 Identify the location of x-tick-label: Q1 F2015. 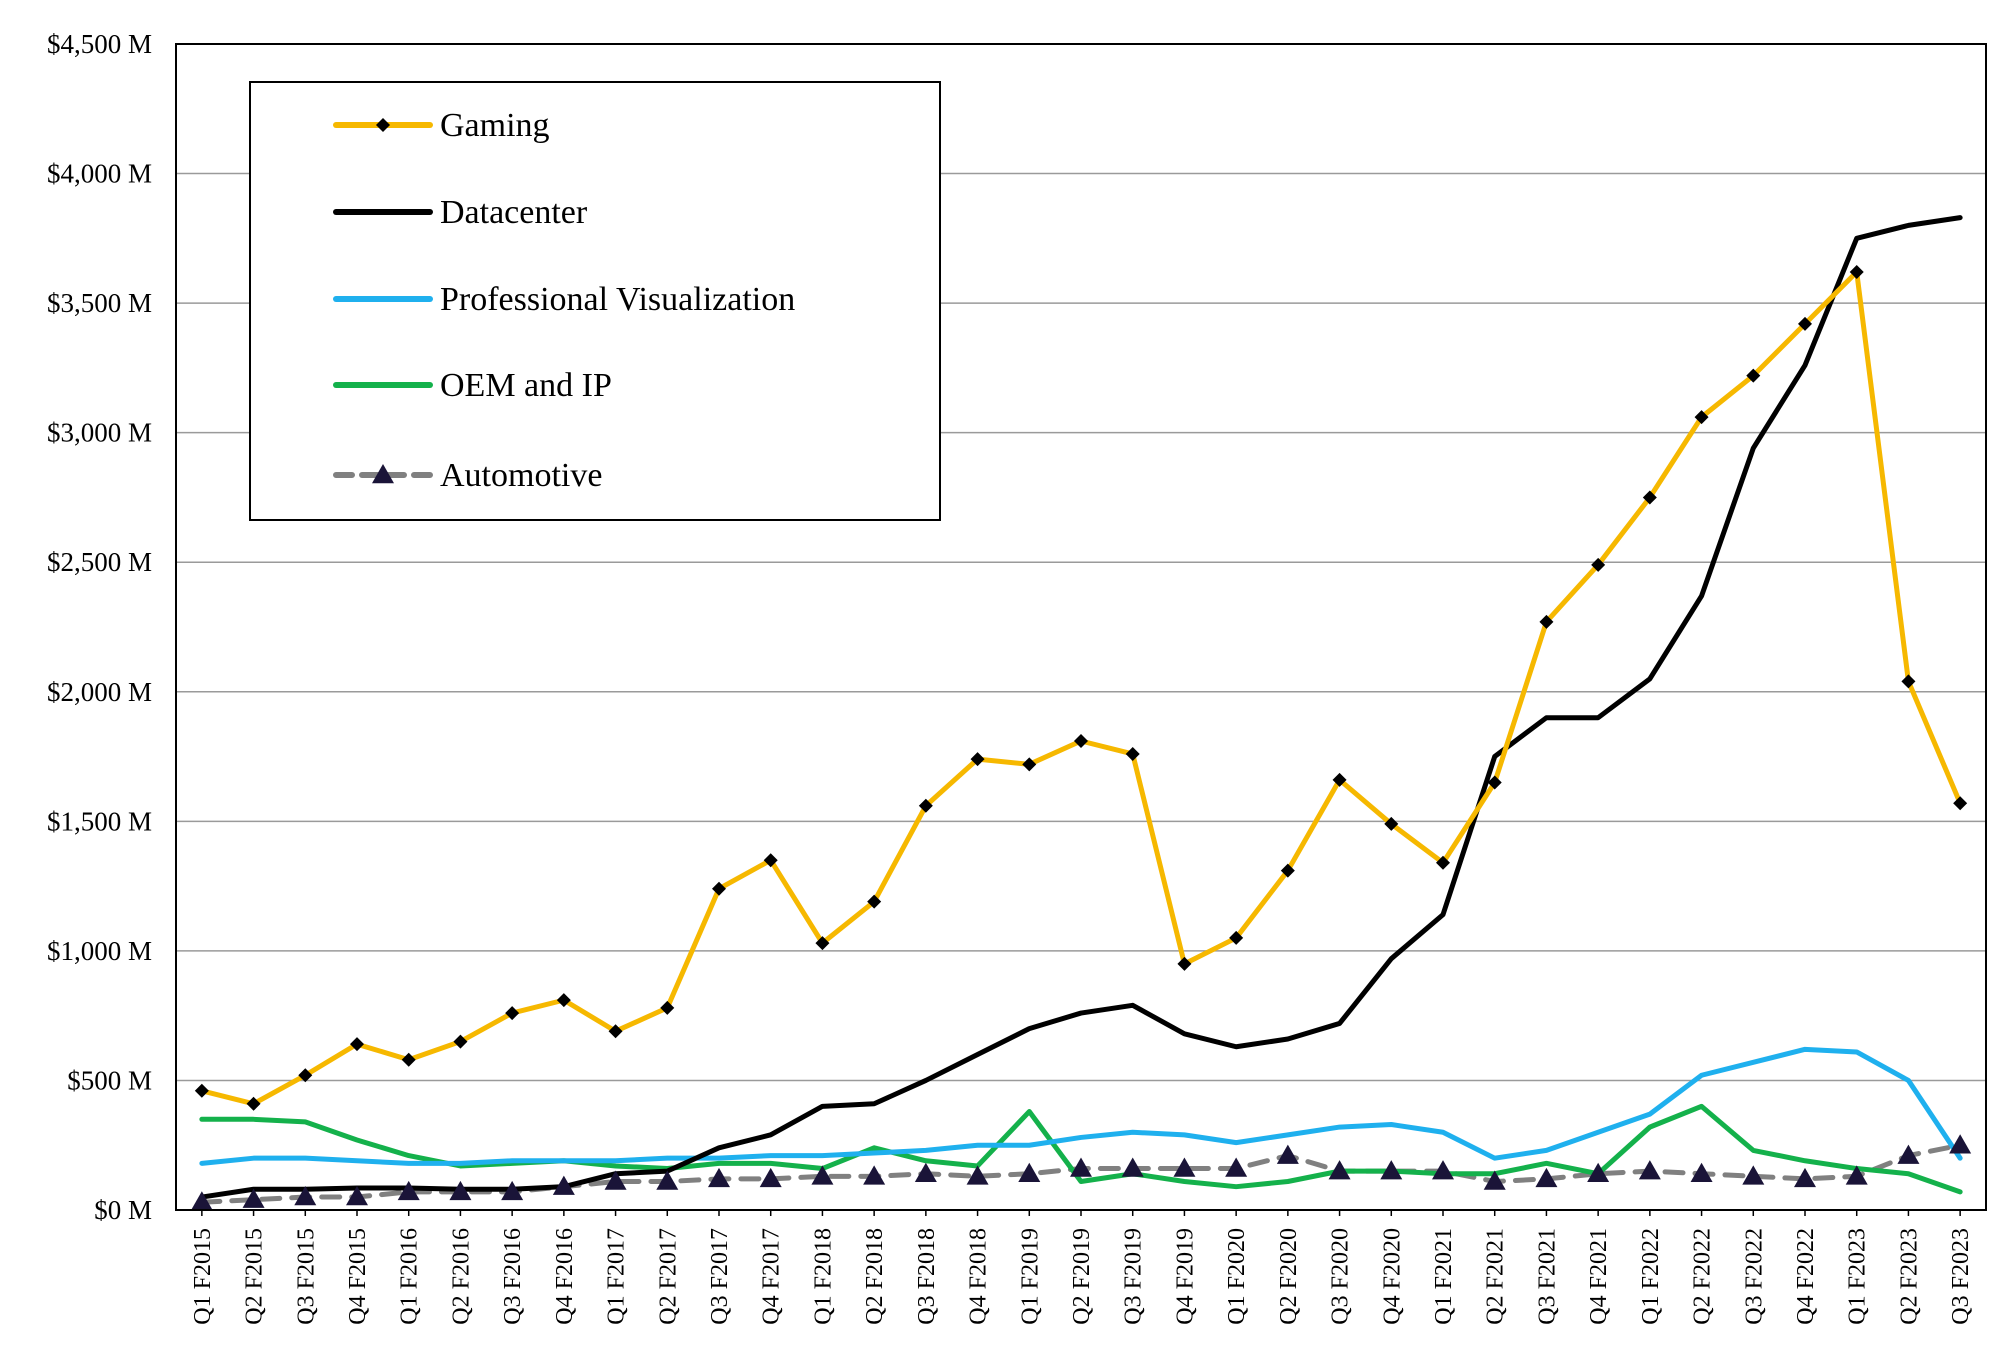
(203, 1276).